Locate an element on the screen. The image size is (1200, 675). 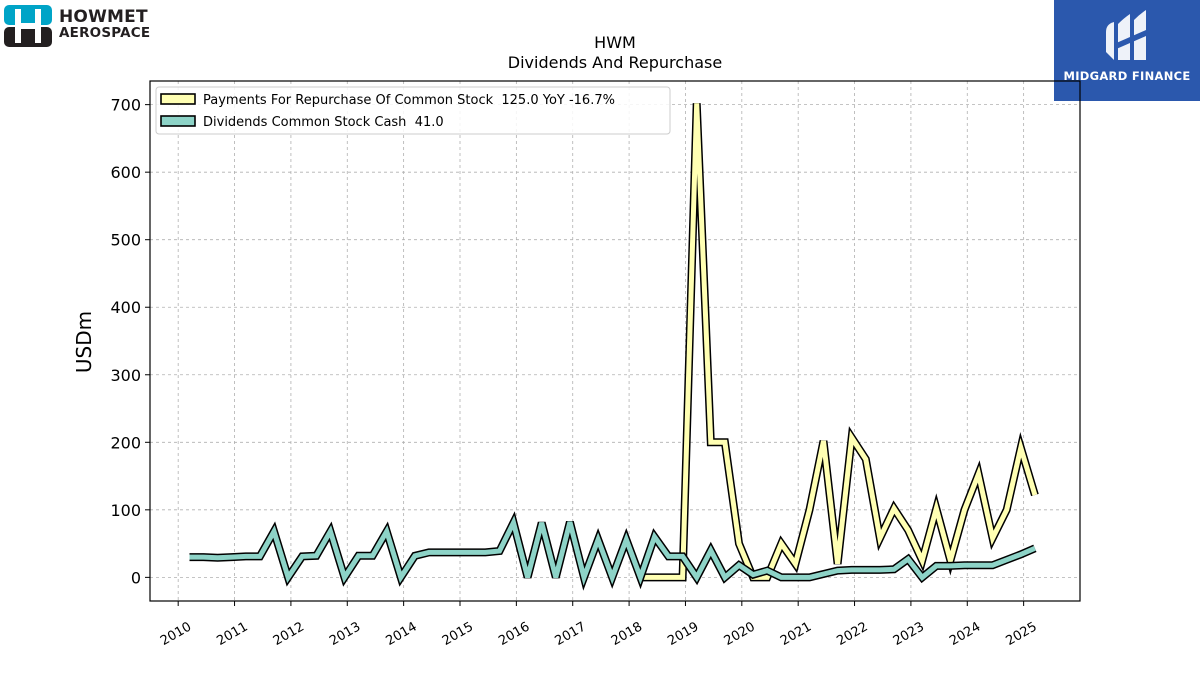
y-tick-label: 600 is located at coordinates (125, 172).